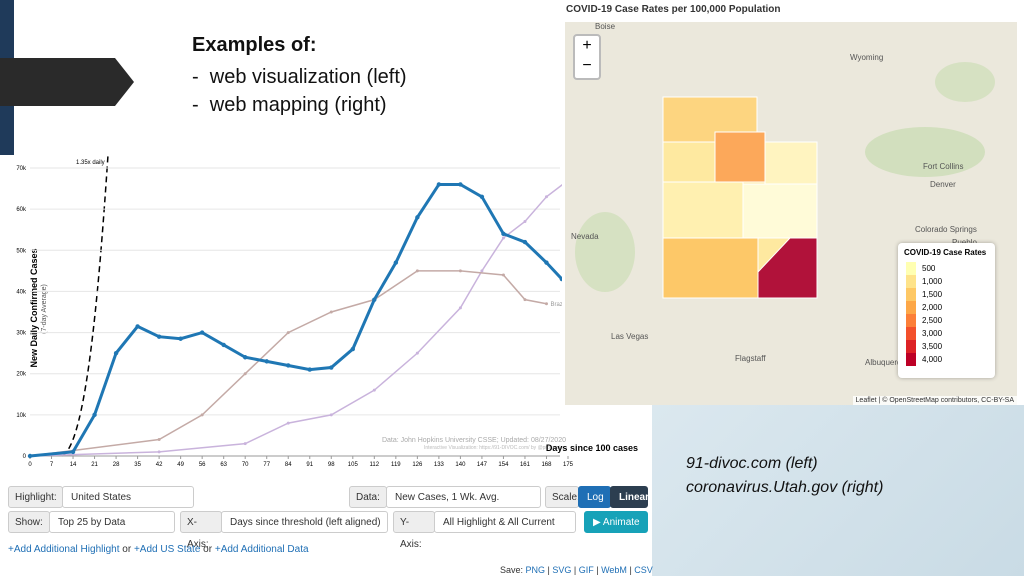 This screenshot has width=1024, height=576. What do you see at coordinates (867, 57) in the screenshot?
I see `place-label: Wyoming` at bounding box center [867, 57].